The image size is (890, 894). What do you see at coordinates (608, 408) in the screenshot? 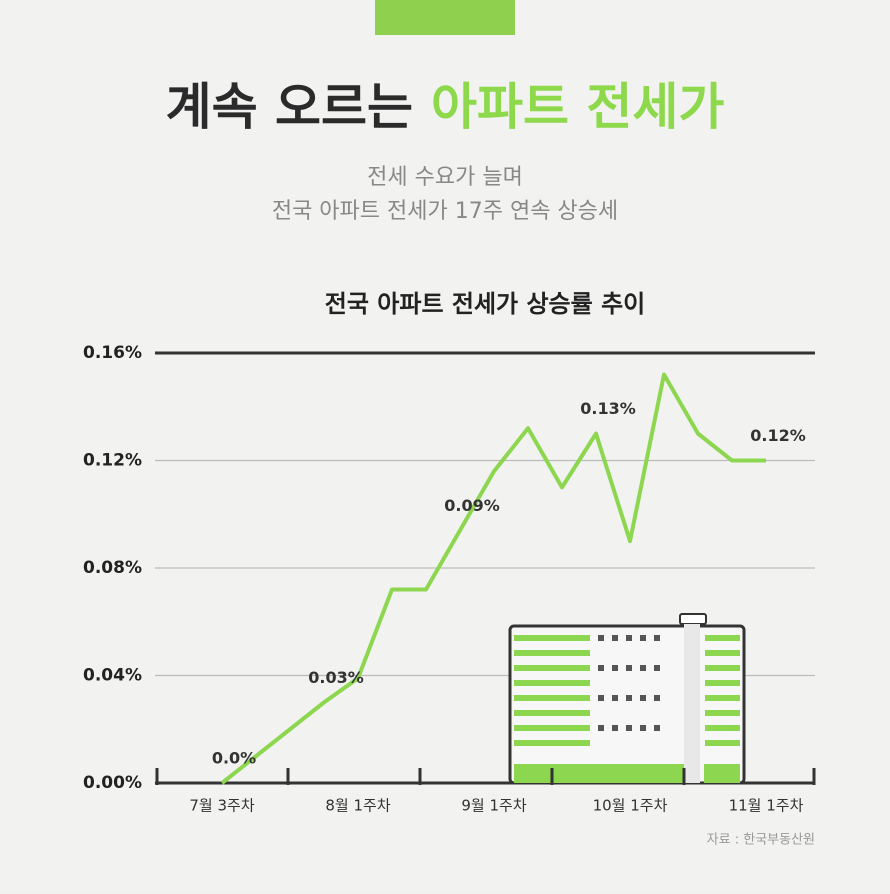
I see `data-label: 0.13%` at bounding box center [608, 408].